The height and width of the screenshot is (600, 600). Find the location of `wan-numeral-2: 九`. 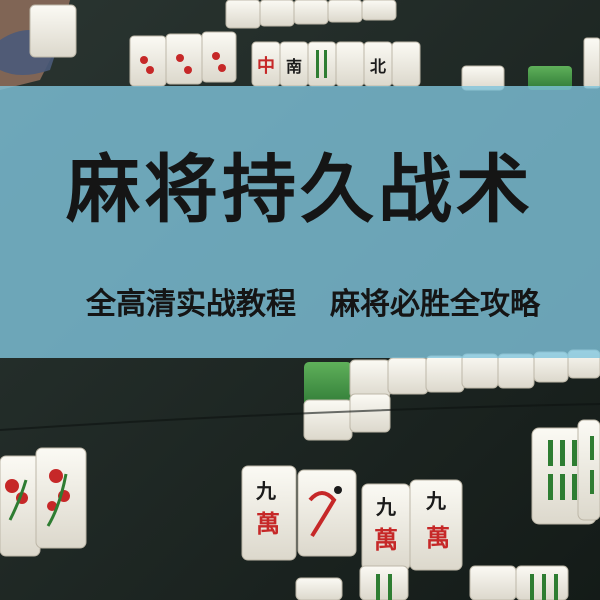

wan-numeral-2: 九 is located at coordinates (385, 507).